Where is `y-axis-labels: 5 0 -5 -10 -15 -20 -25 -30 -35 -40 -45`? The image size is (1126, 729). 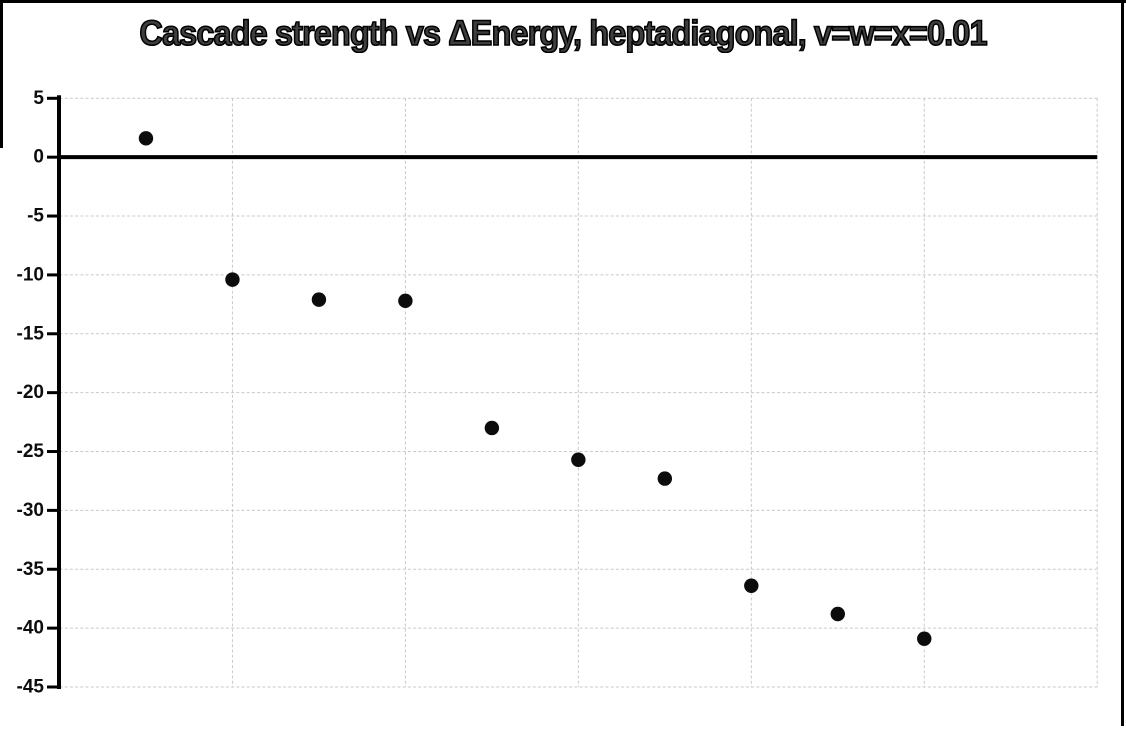
y-axis-labels: 5 0 -5 -10 -15 -20 -25 -30 -35 -40 -45 is located at coordinates (31, 393).